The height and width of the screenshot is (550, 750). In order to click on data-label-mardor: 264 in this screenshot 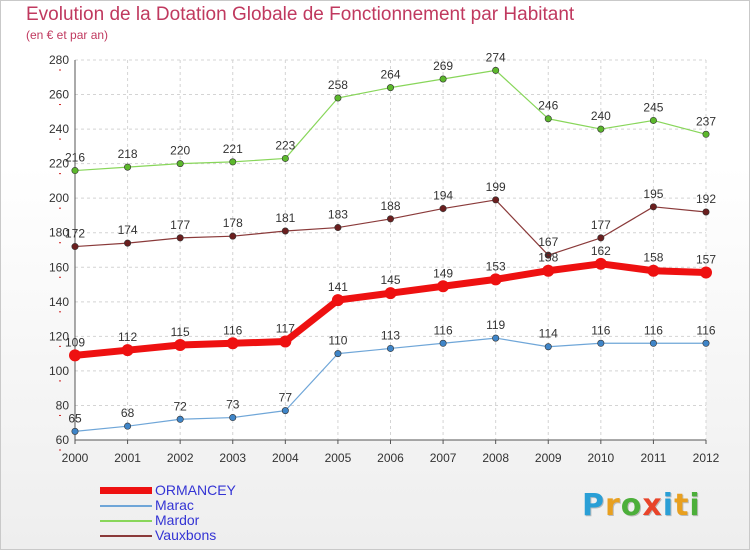, I will do `click(390, 75)`.